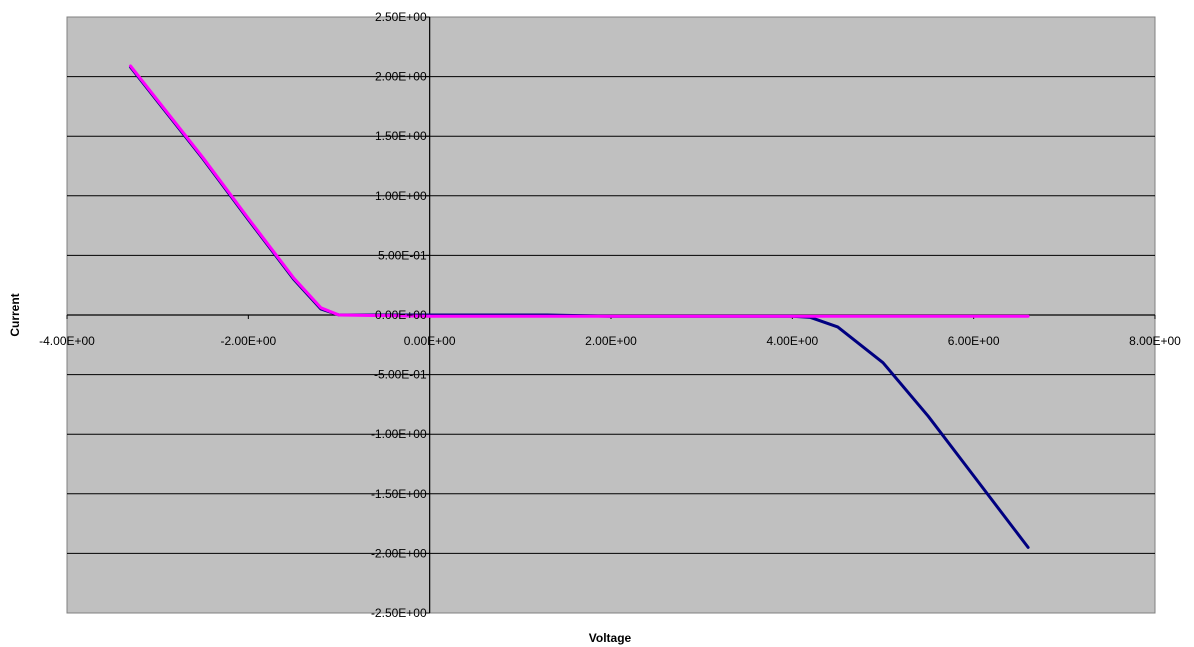 This screenshot has height=647, width=1194. What do you see at coordinates (401, 196) in the screenshot?
I see `y-tick-label: 1.00E+00` at bounding box center [401, 196].